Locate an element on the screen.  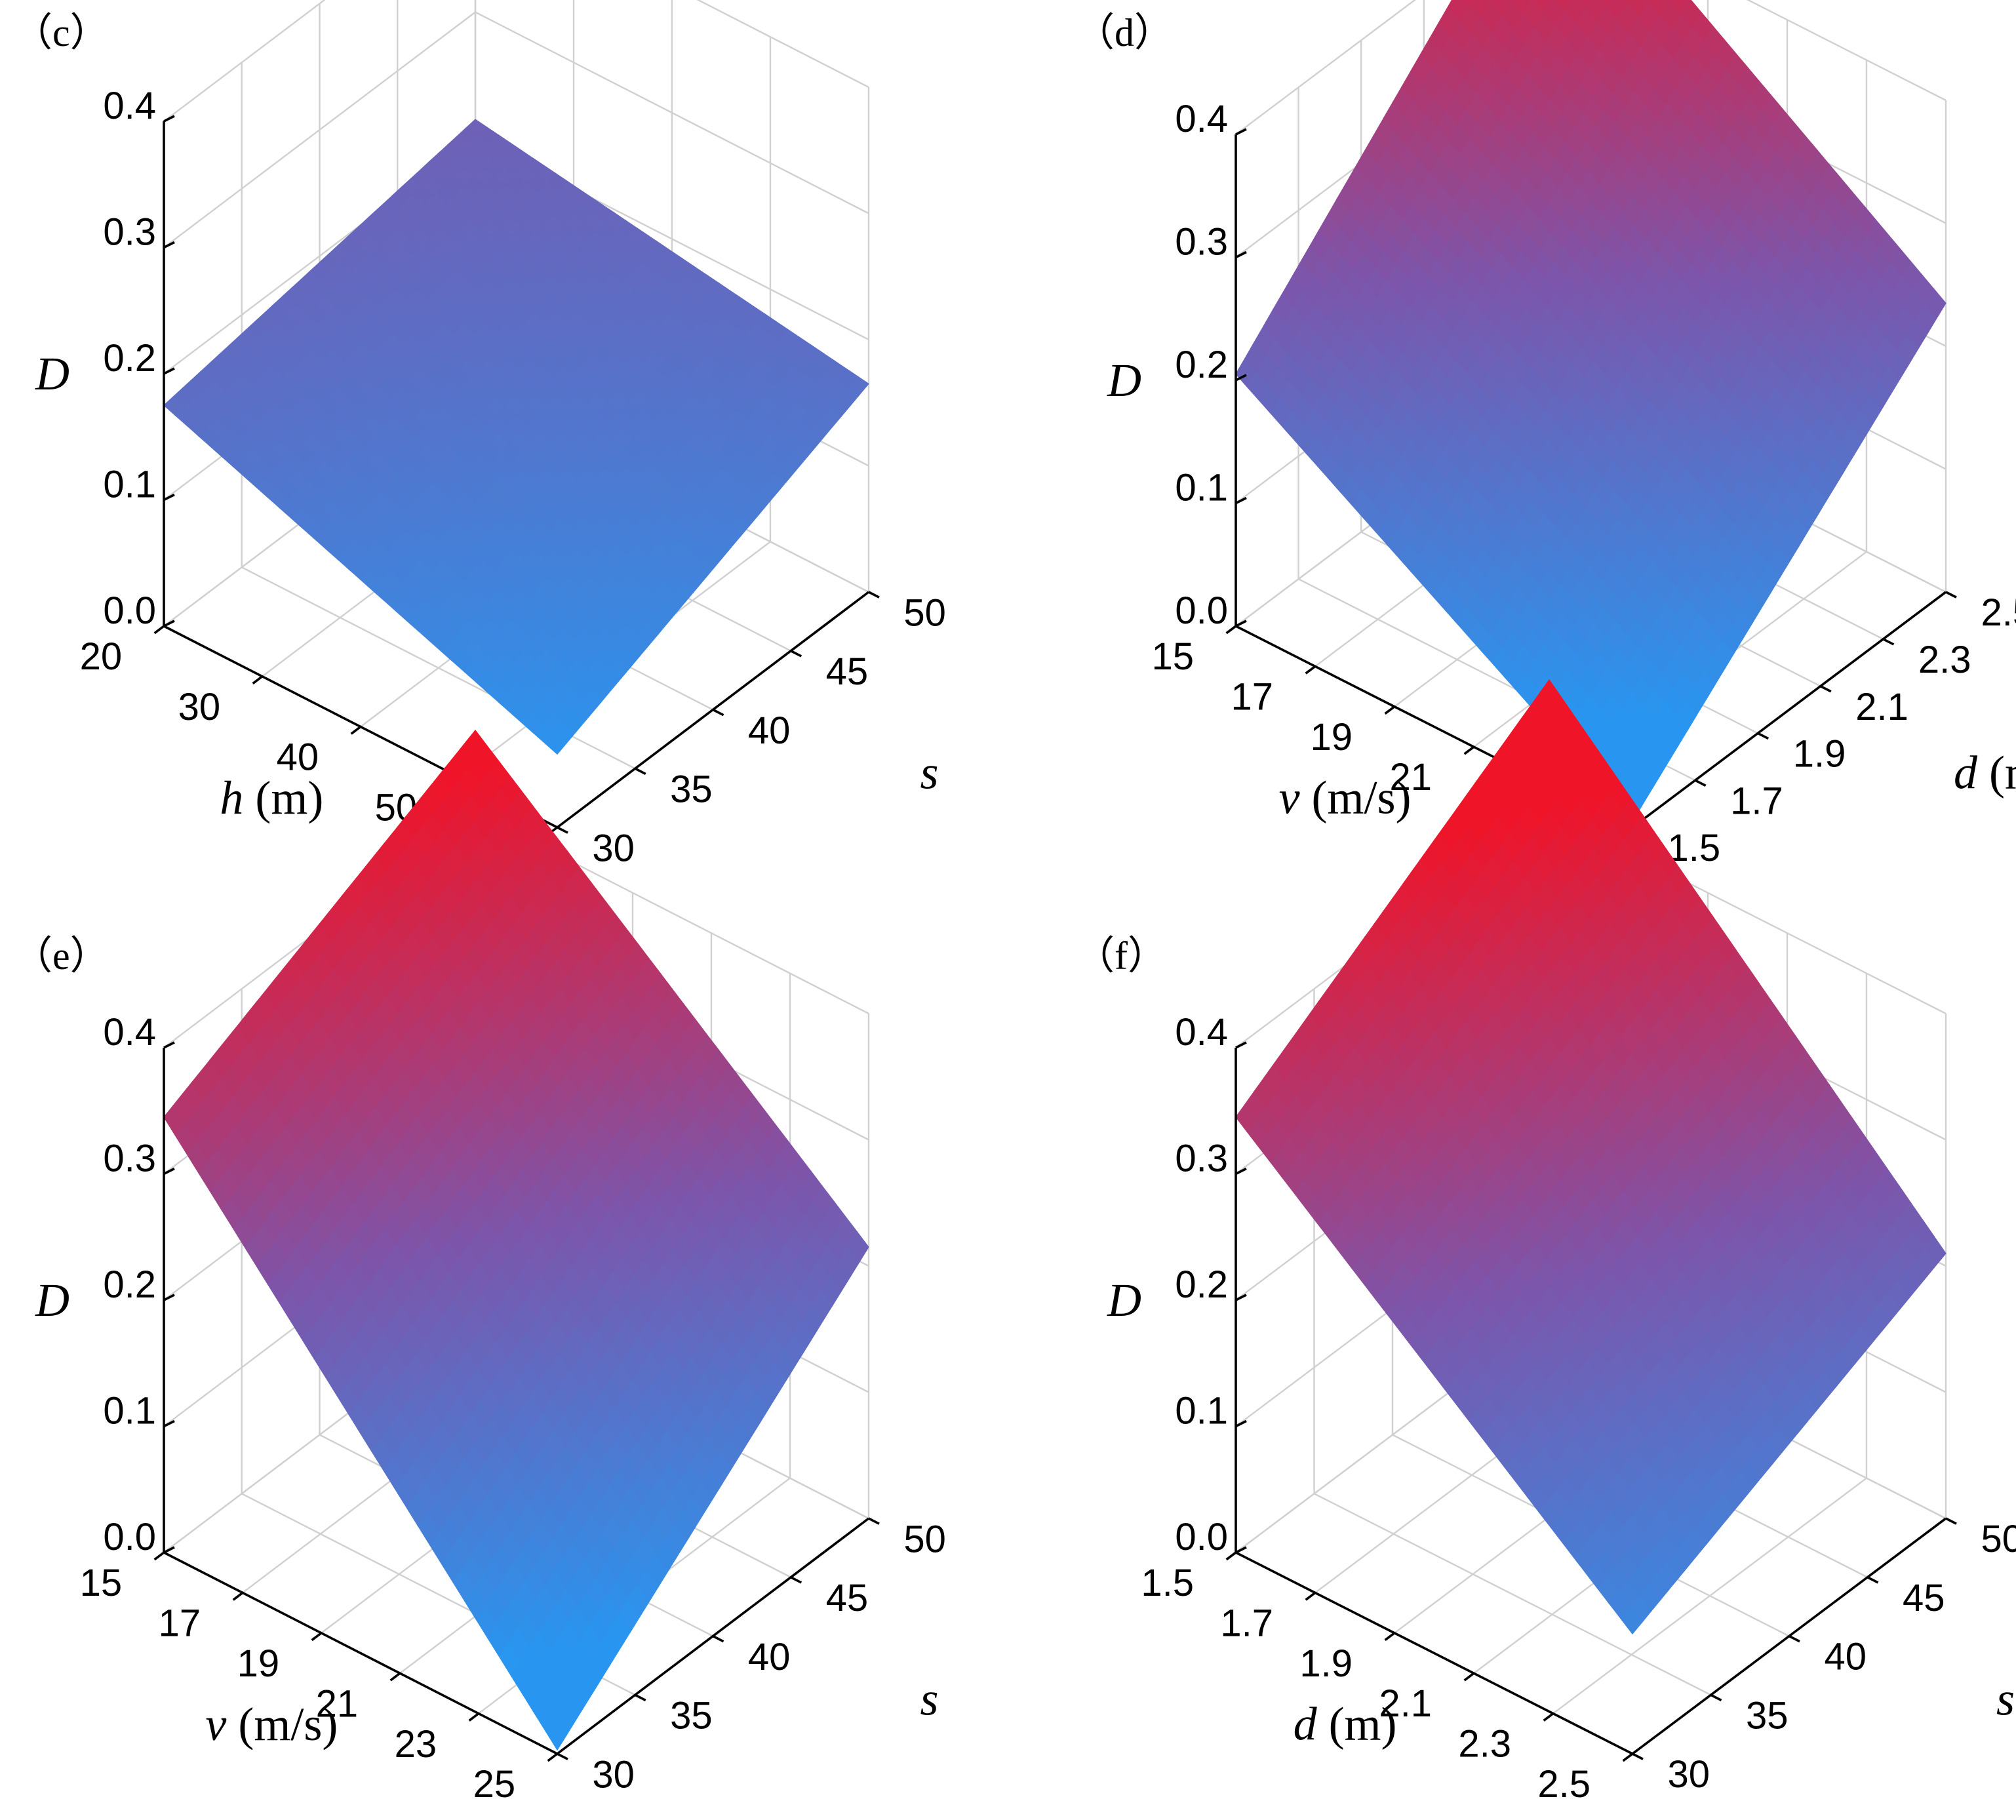
x-tick-label: 1.9 is located at coordinates (1326, 1663).